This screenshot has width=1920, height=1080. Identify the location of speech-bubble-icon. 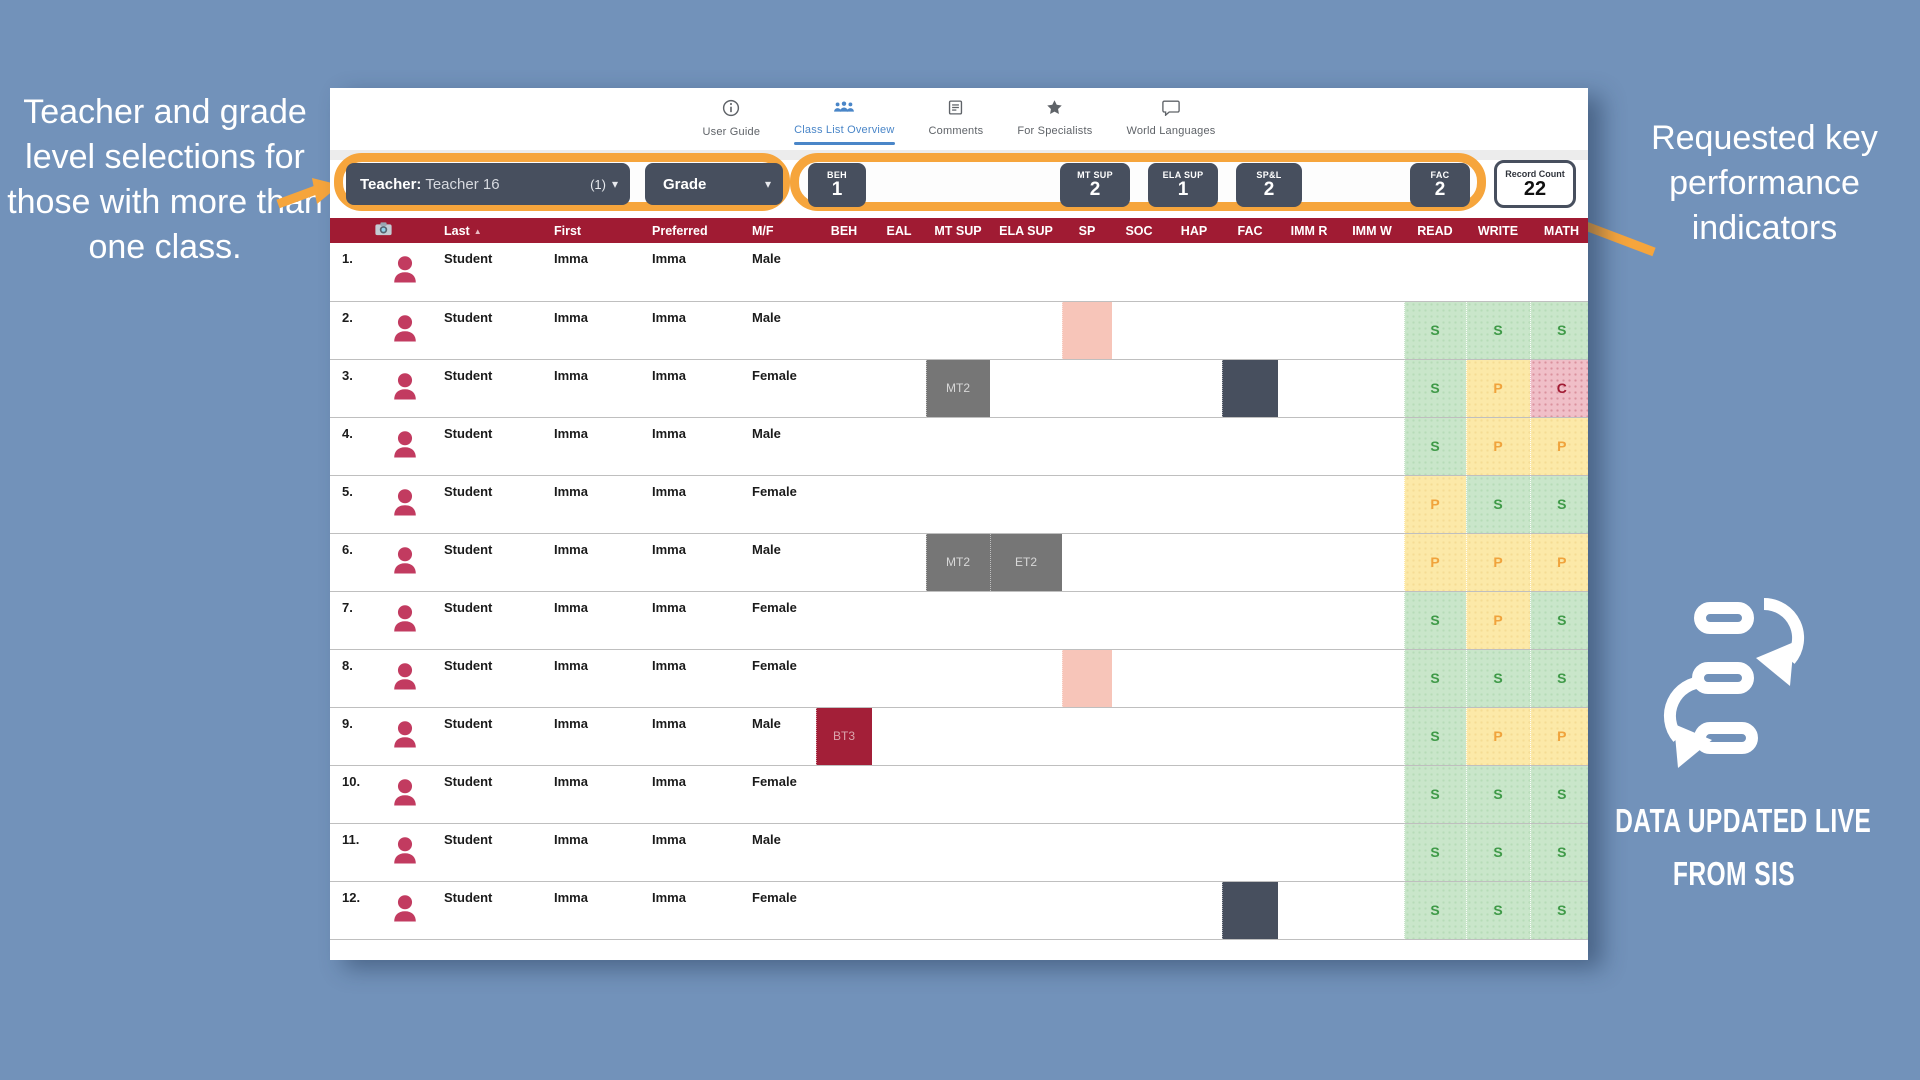
(1171, 110).